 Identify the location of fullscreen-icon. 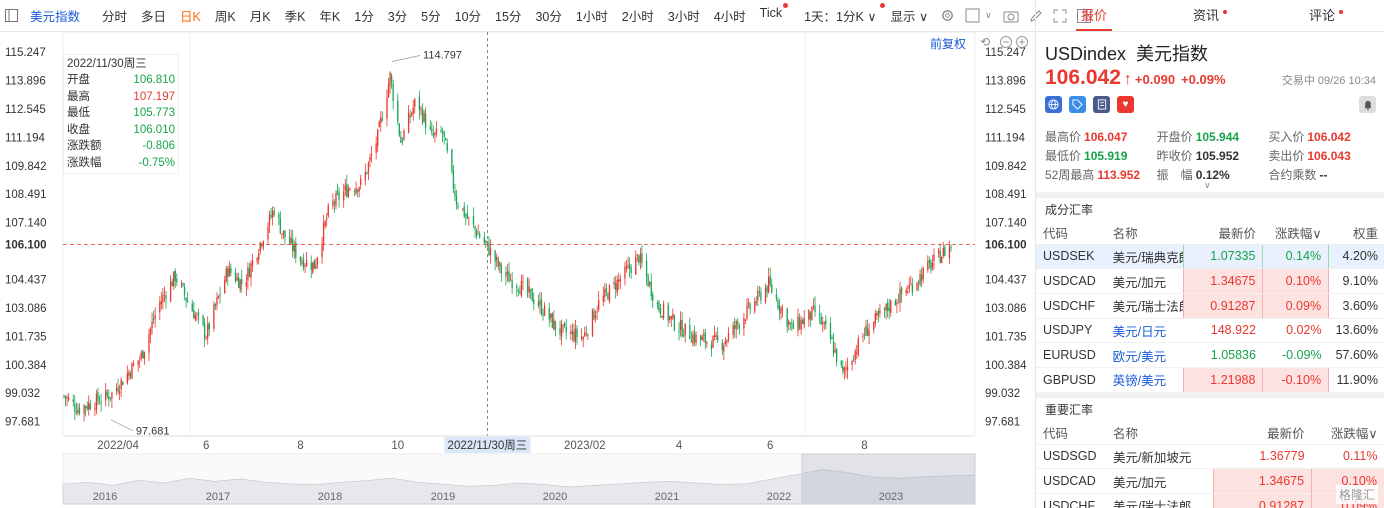
(1060, 16).